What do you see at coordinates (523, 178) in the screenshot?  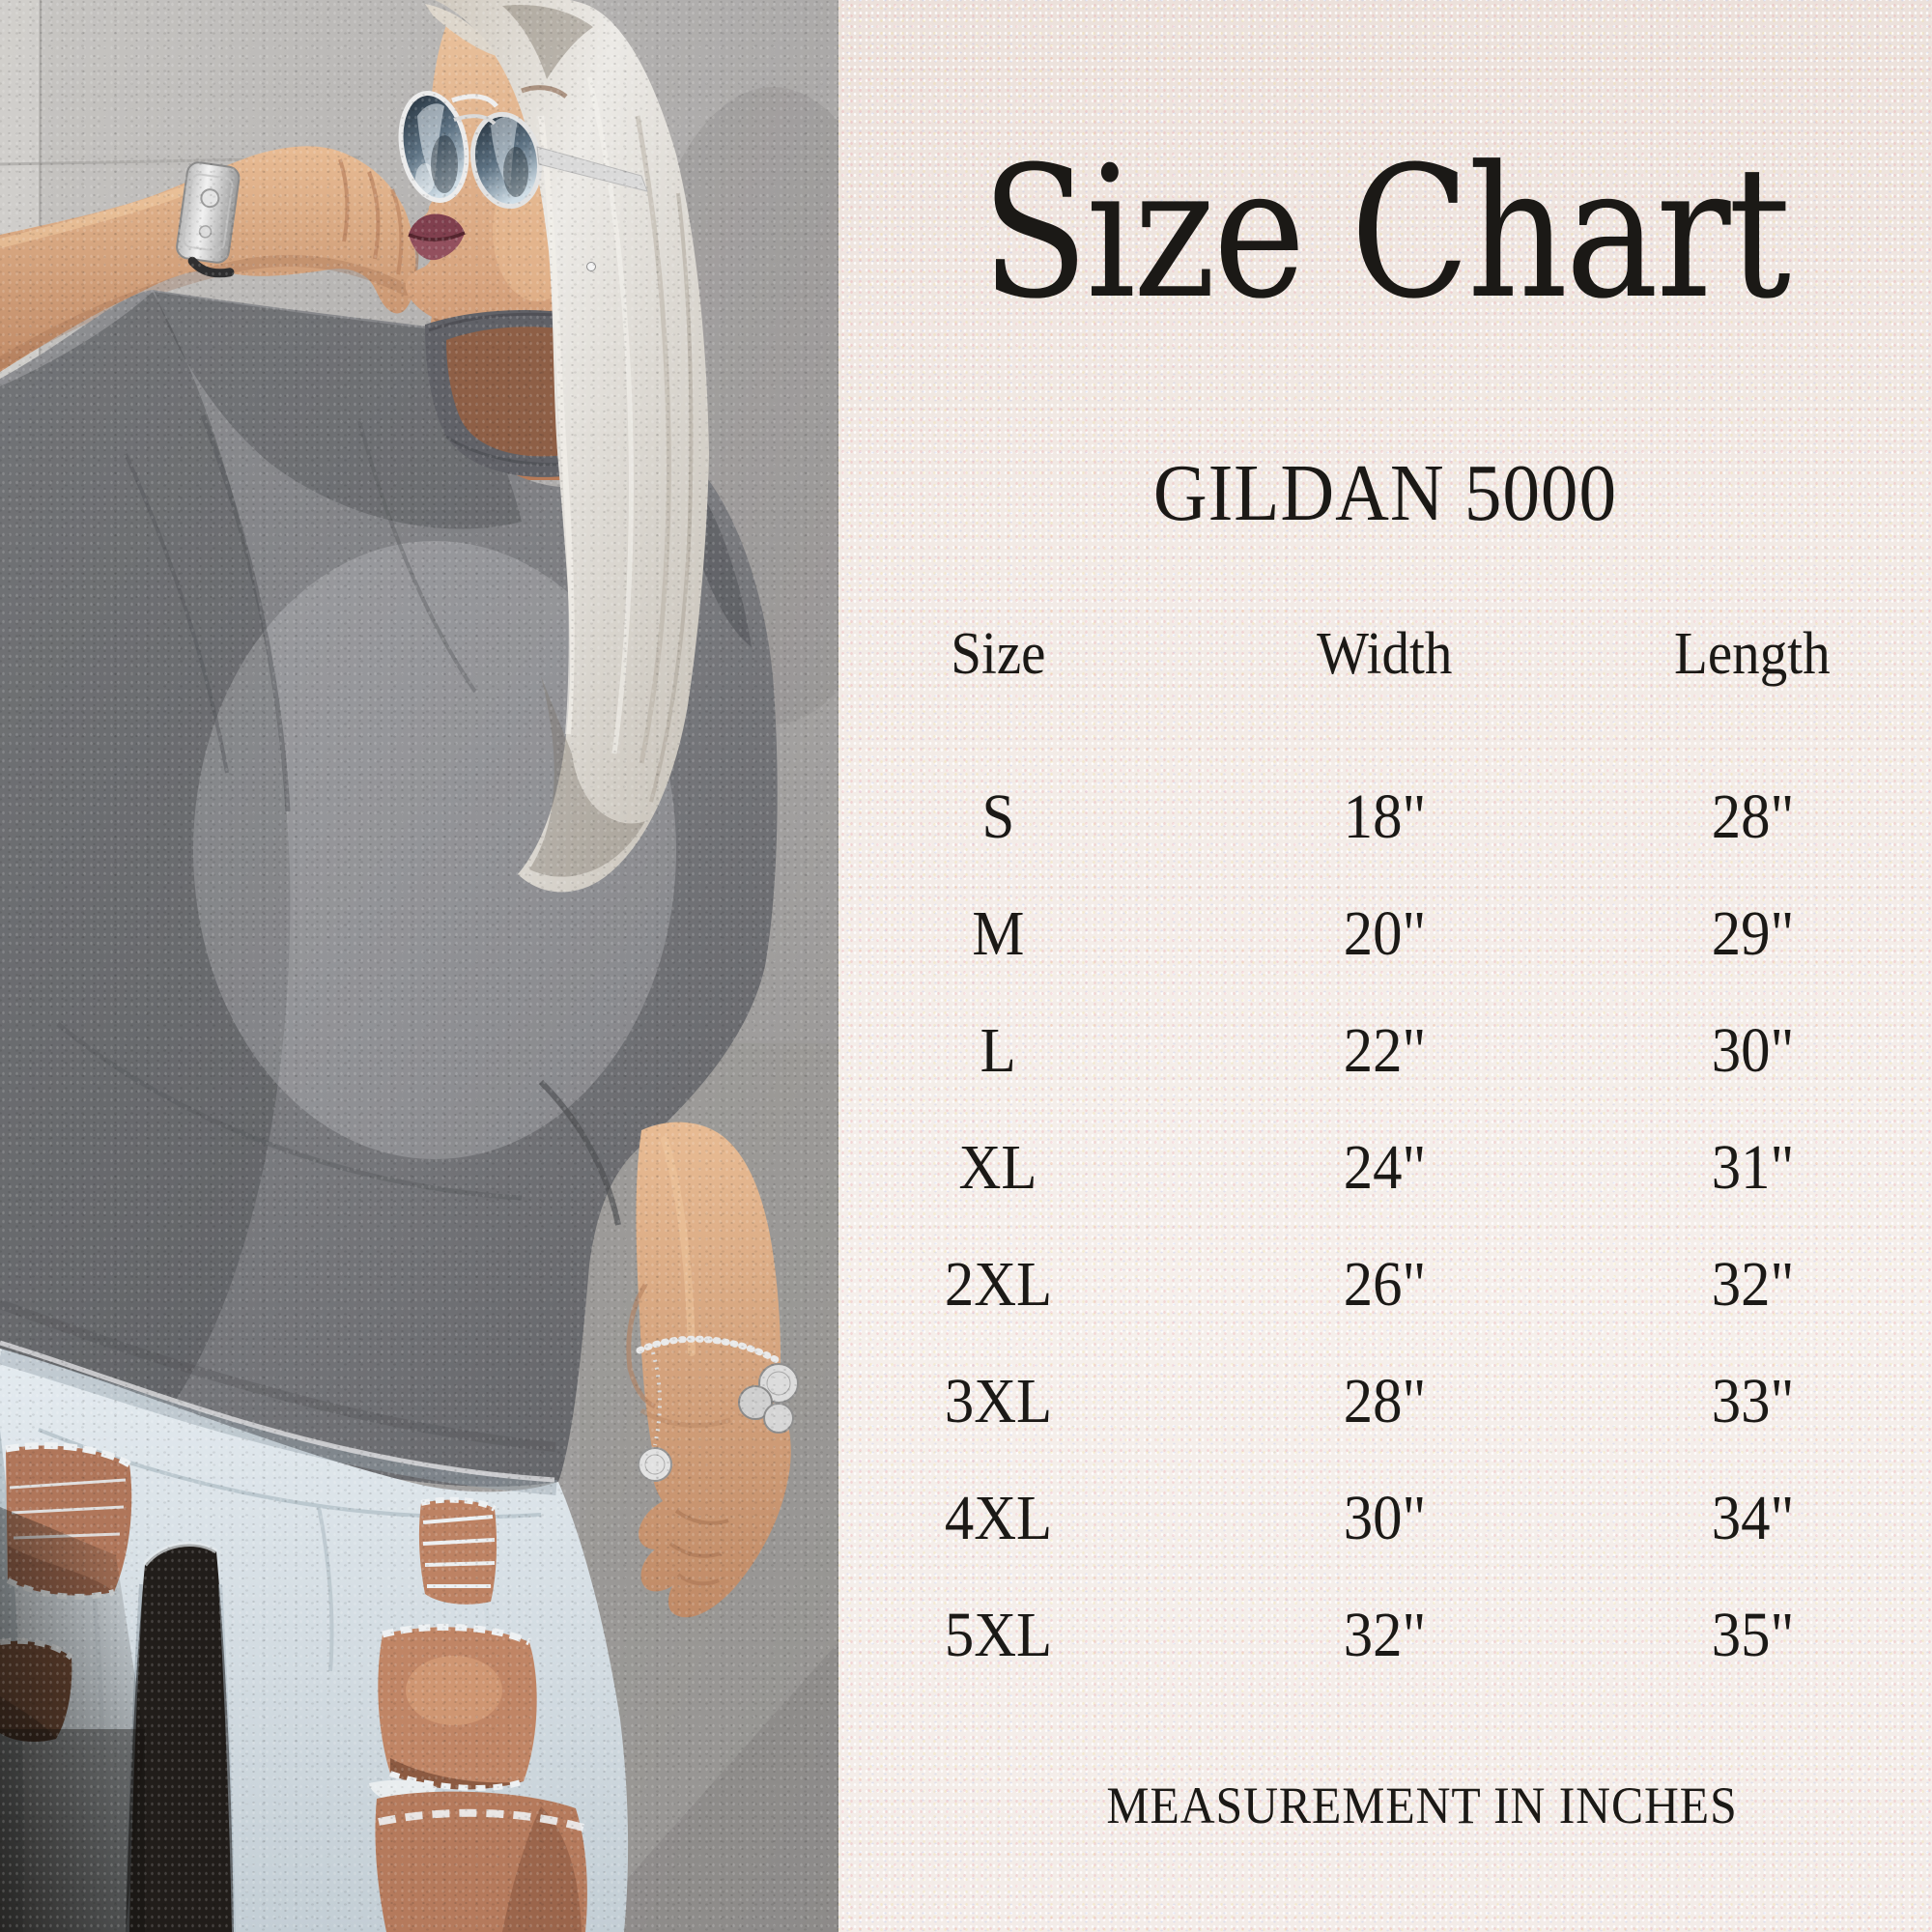 I see `round-sunglasses` at bounding box center [523, 178].